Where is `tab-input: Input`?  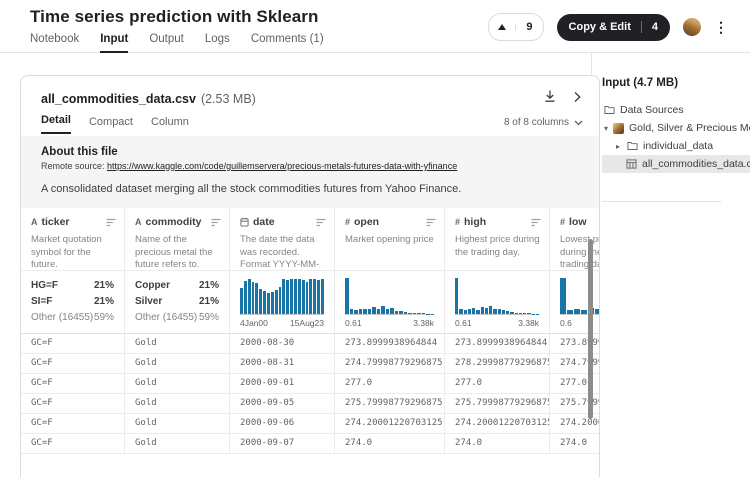
tab-input: Input is located at coordinates (114, 43).